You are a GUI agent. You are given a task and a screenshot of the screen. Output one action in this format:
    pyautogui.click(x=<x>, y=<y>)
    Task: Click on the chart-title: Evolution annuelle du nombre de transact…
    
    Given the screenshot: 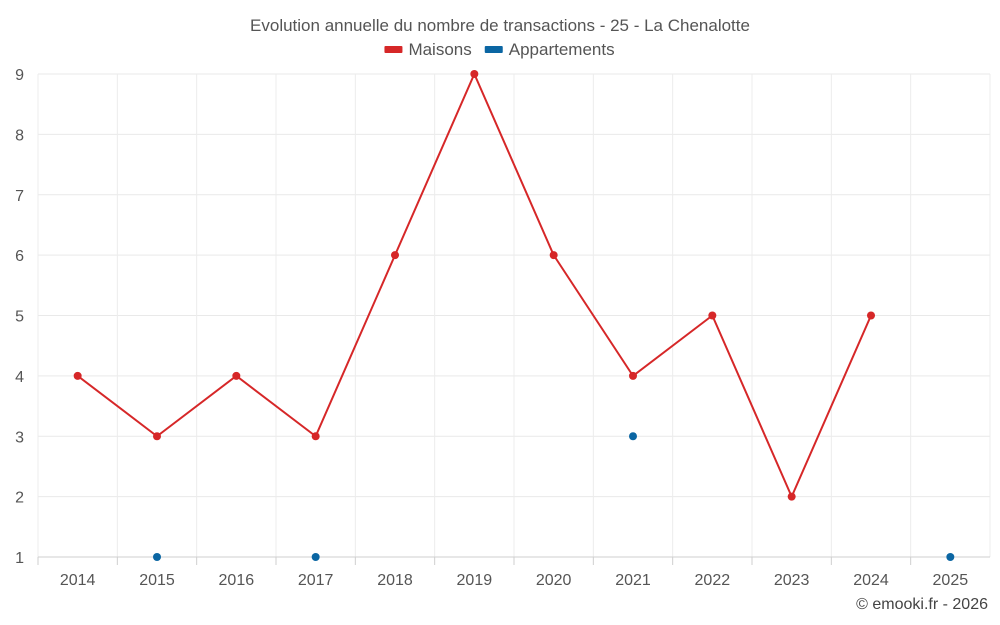 What is the action you would take?
    pyautogui.click(x=500, y=25)
    